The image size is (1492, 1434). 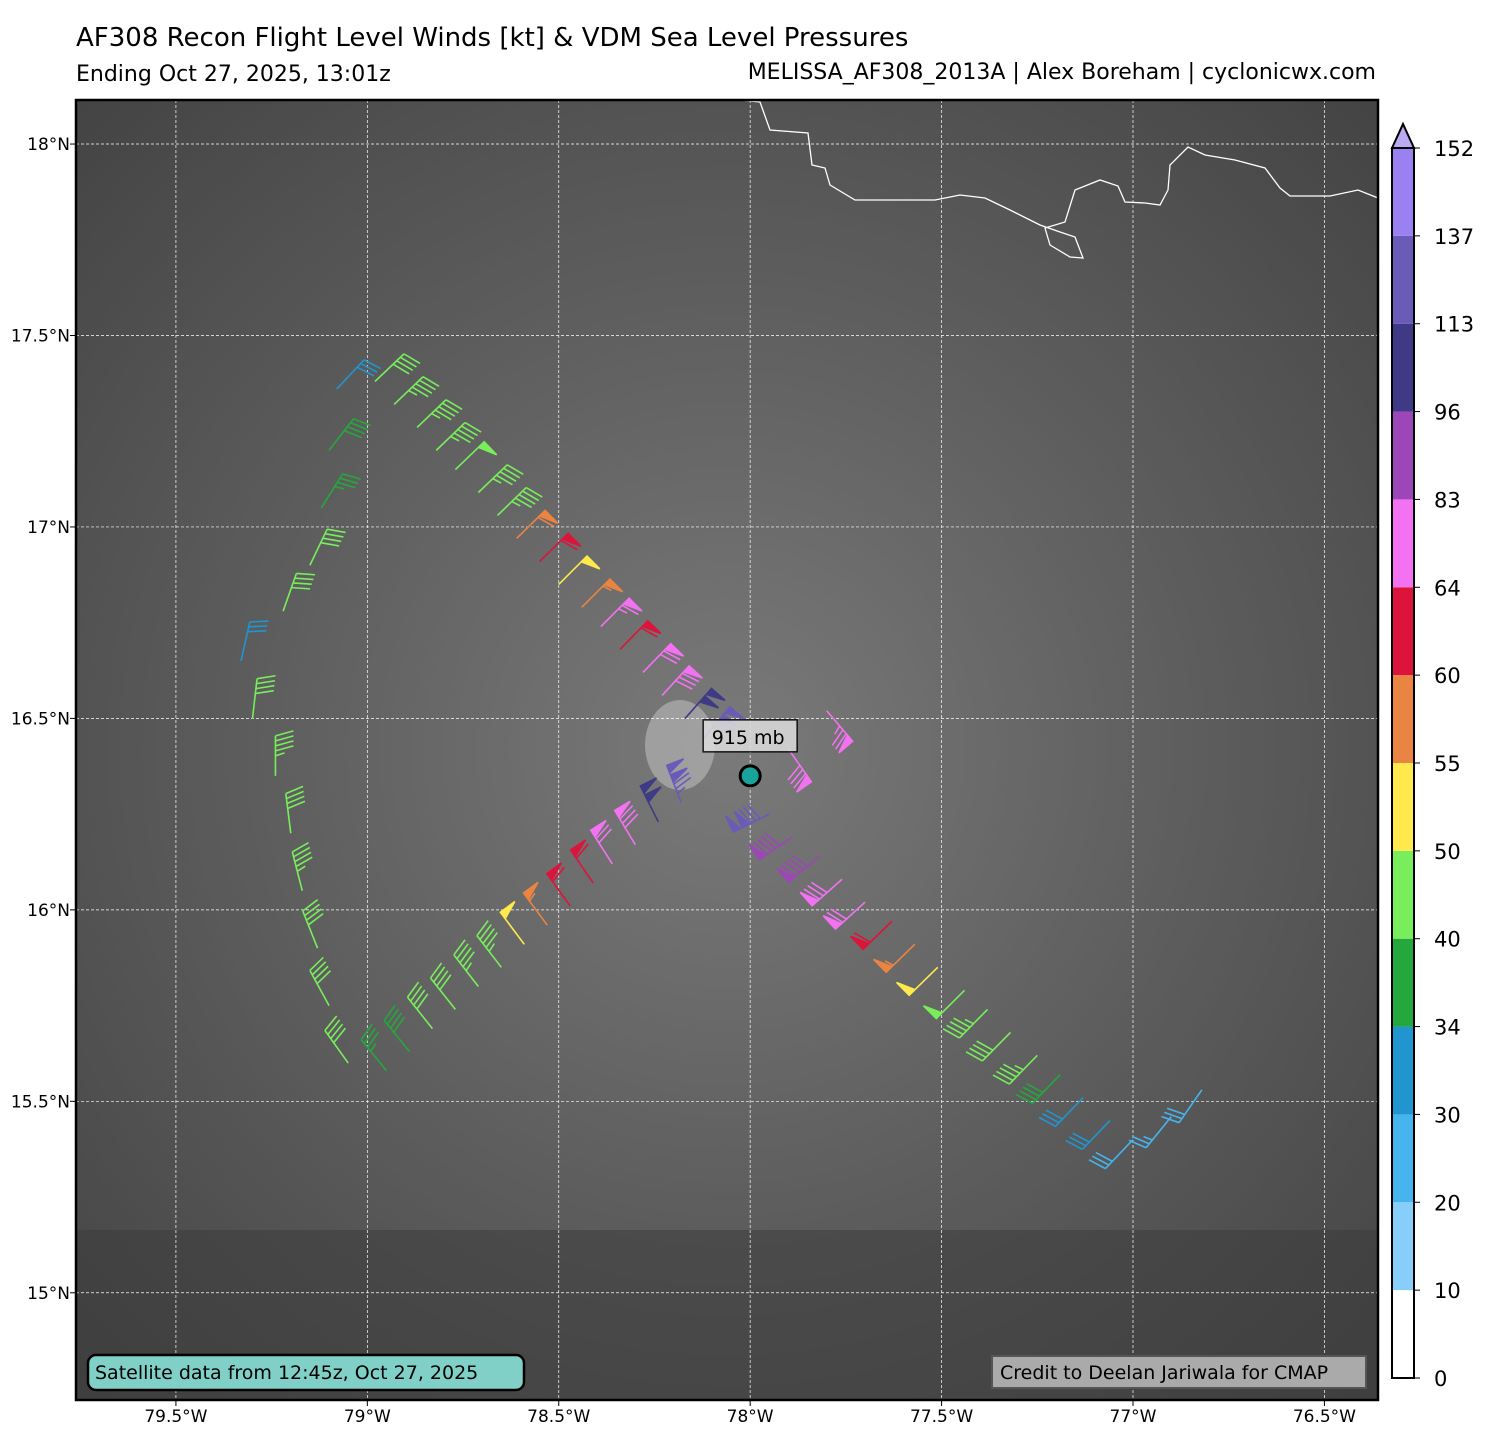 What do you see at coordinates (48, 145) in the screenshot?
I see `y-tick-label: 18°N` at bounding box center [48, 145].